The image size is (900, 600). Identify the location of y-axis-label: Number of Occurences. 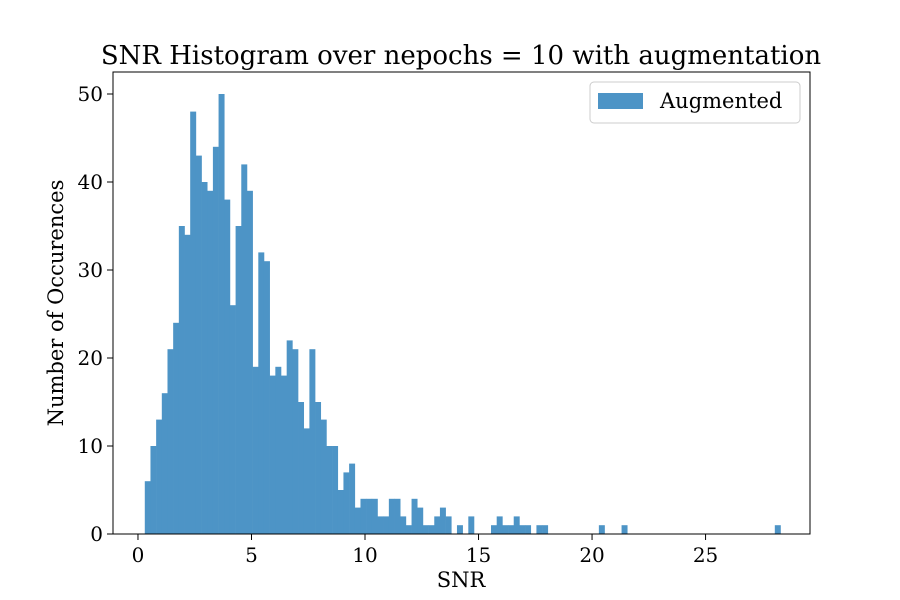
(56, 303).